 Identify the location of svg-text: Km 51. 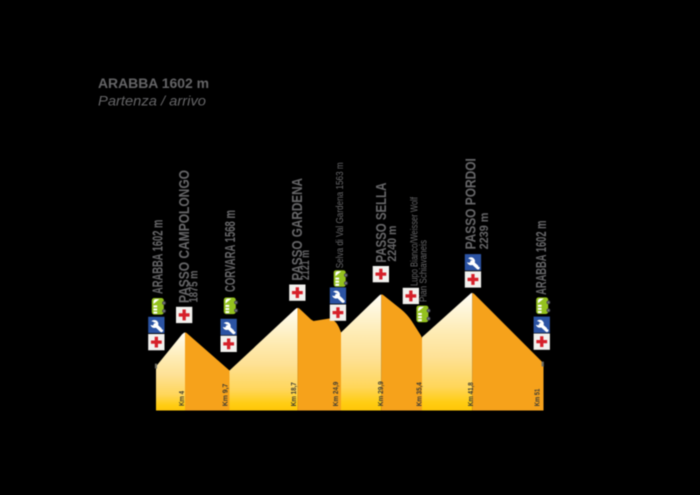
(537, 398).